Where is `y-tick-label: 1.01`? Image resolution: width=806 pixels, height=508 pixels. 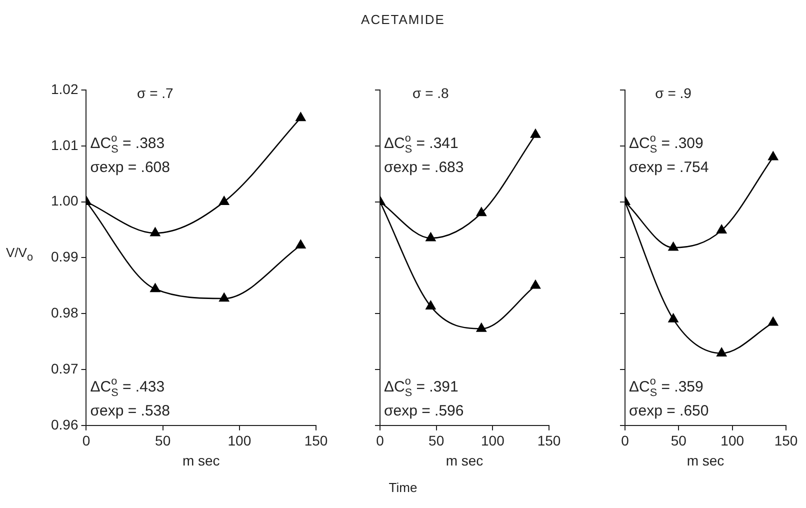
y-tick-label: 1.01 is located at coordinates (64, 144).